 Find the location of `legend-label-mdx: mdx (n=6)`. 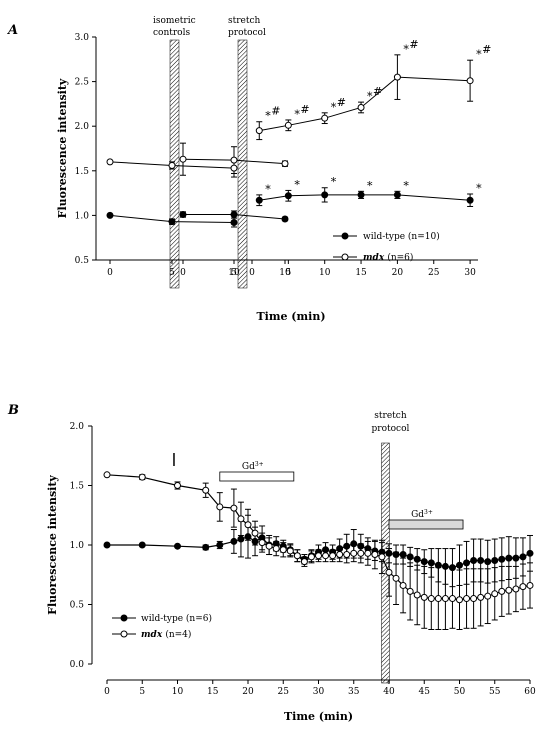

legend-label-mdx: mdx (n=6) is located at coordinates (388, 257).